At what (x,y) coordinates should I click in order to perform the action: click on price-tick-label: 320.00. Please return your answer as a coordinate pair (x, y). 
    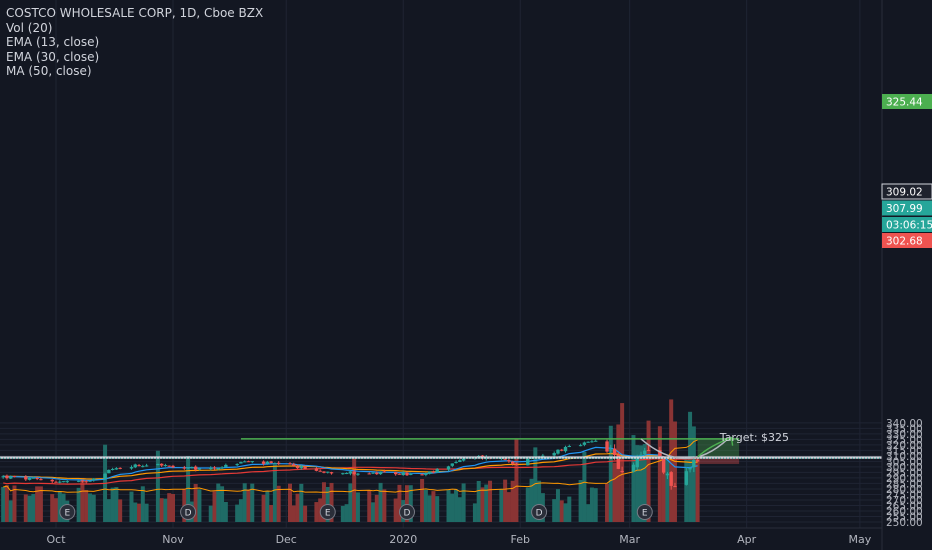
    Looking at the image, I should click on (904, 446).